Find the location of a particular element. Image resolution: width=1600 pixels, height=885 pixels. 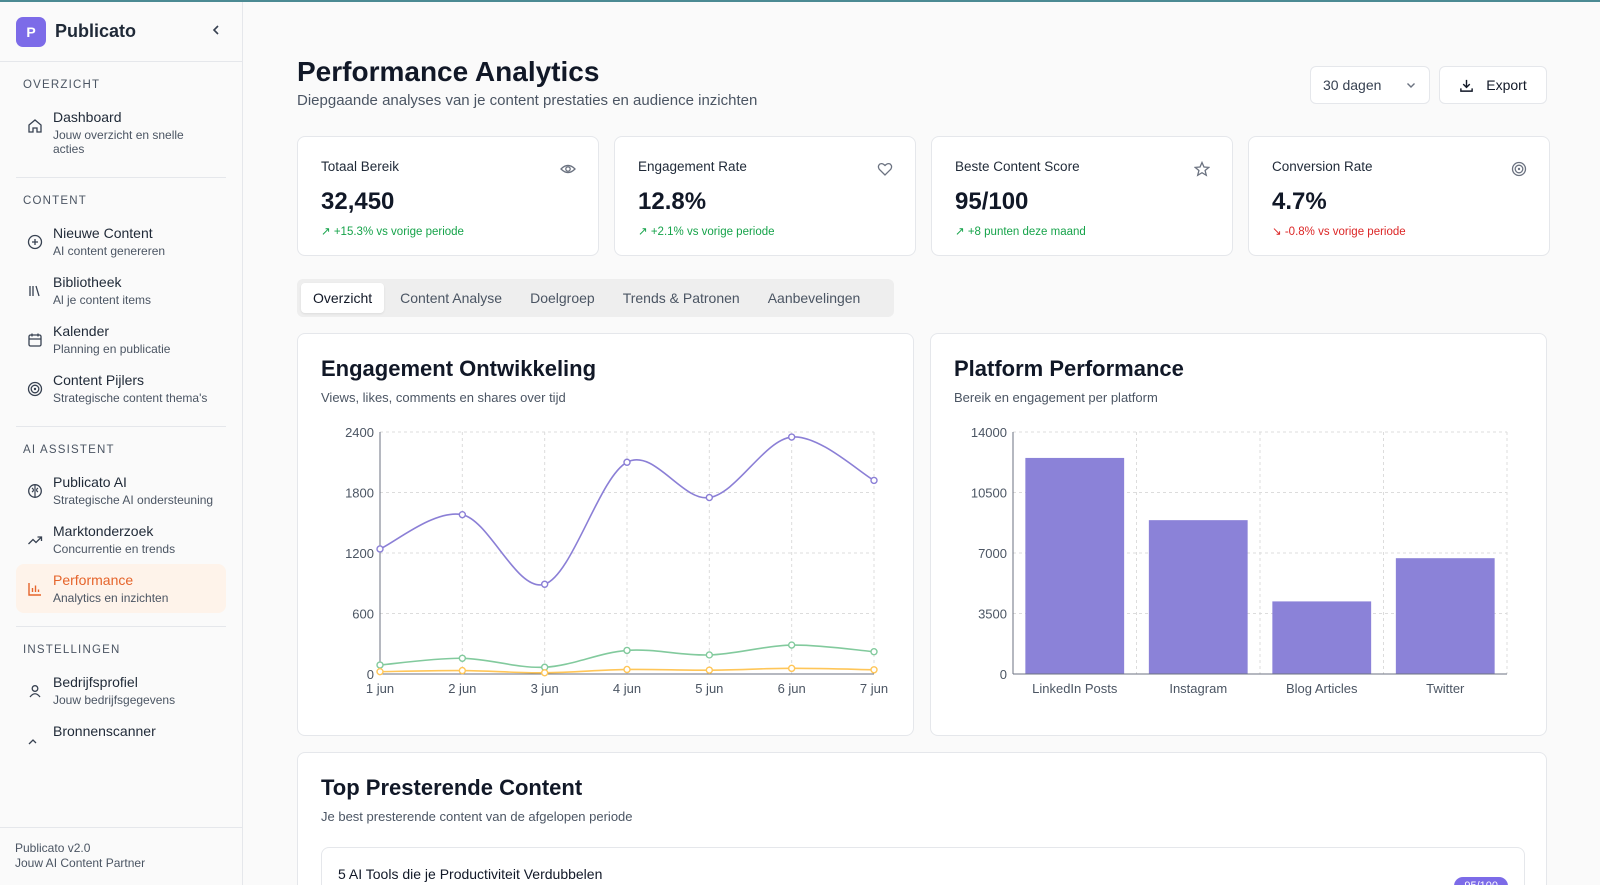

library-icon is located at coordinates (34, 291).